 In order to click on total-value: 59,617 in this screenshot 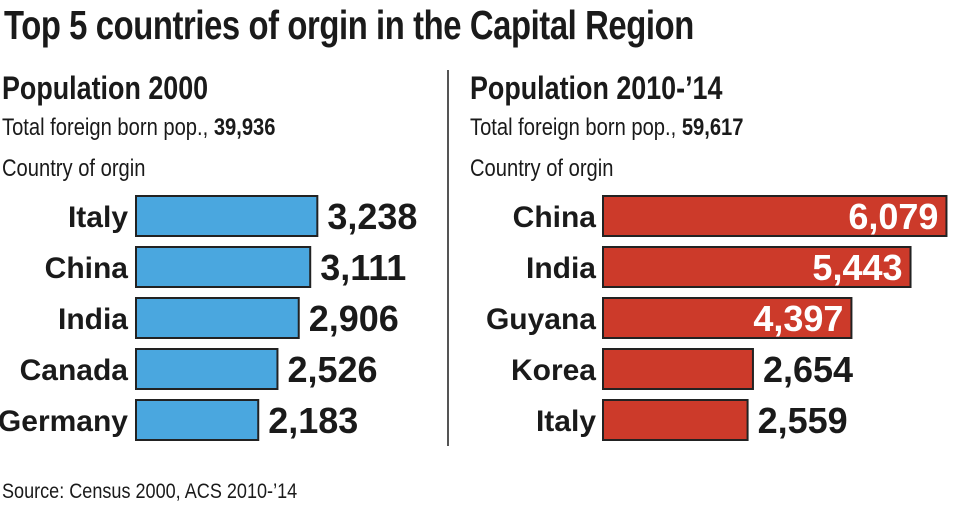, I will do `click(712, 127)`.